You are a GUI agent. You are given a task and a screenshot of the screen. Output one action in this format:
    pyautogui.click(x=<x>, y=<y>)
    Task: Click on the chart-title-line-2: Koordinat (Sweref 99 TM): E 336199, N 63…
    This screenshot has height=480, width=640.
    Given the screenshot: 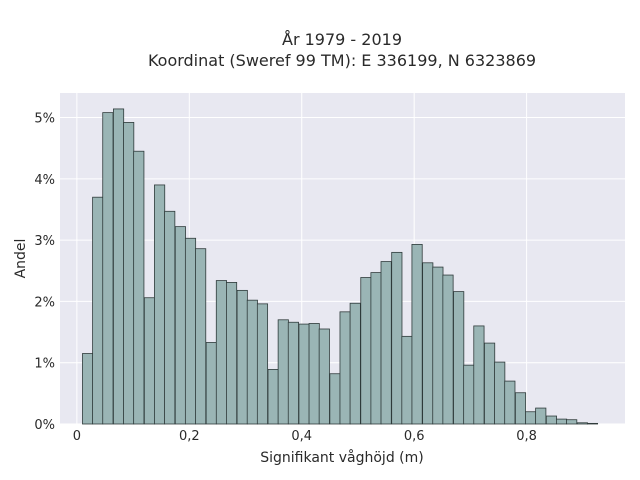 What is the action you would take?
    pyautogui.click(x=342, y=60)
    